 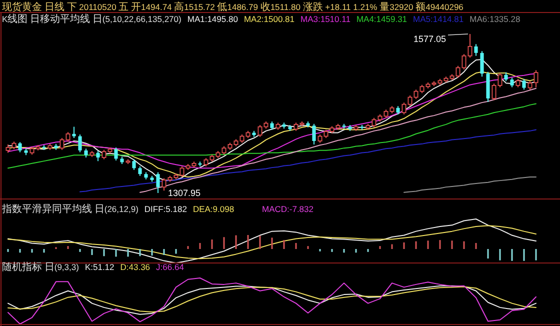 What do you see at coordinates (495, 19) in the screenshot?
I see `text: MA6:1335.28` at bounding box center [495, 19].